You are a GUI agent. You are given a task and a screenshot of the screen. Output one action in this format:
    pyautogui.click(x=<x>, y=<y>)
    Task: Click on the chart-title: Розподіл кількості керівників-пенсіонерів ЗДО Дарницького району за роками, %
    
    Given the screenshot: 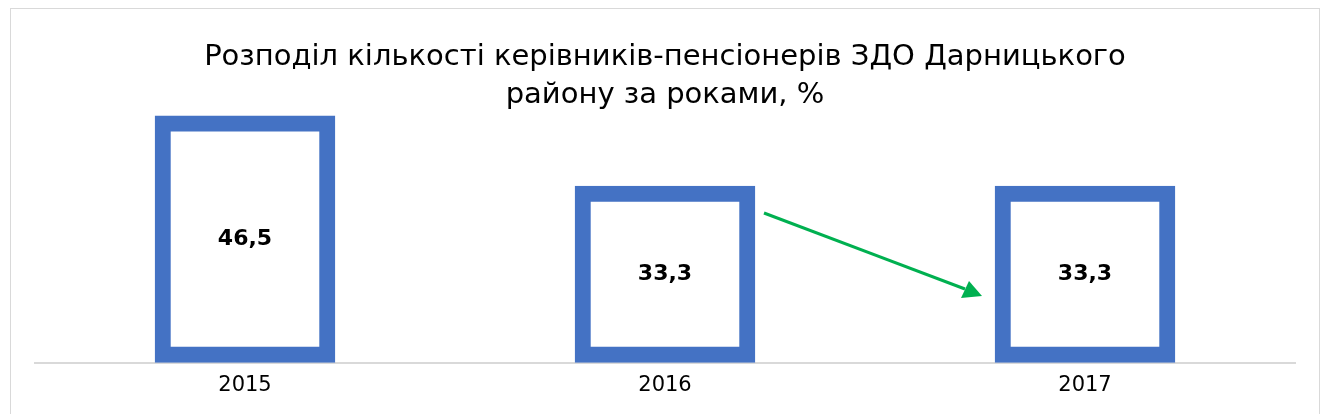 What is the action you would take?
    pyautogui.click(x=665, y=74)
    